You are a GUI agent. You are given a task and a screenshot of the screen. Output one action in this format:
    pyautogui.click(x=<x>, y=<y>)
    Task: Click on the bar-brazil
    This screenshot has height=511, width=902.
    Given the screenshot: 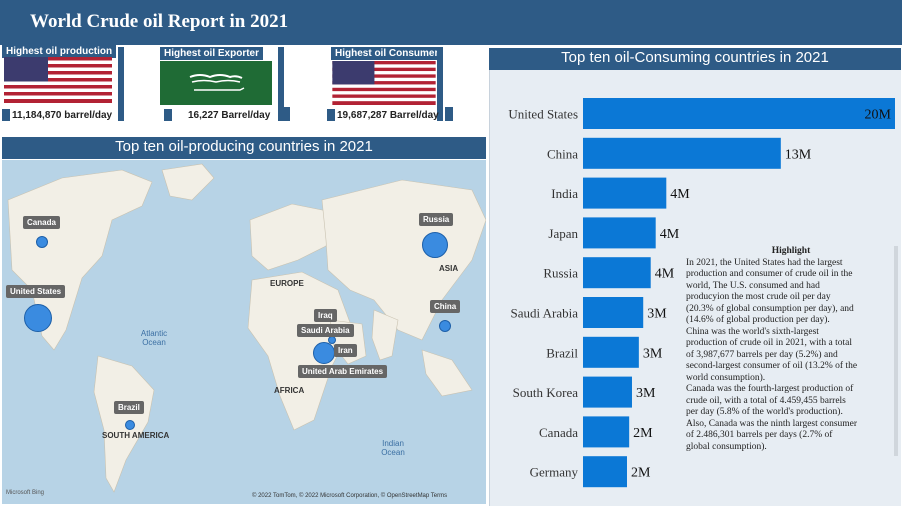 What is the action you would take?
    pyautogui.click(x=611, y=352)
    